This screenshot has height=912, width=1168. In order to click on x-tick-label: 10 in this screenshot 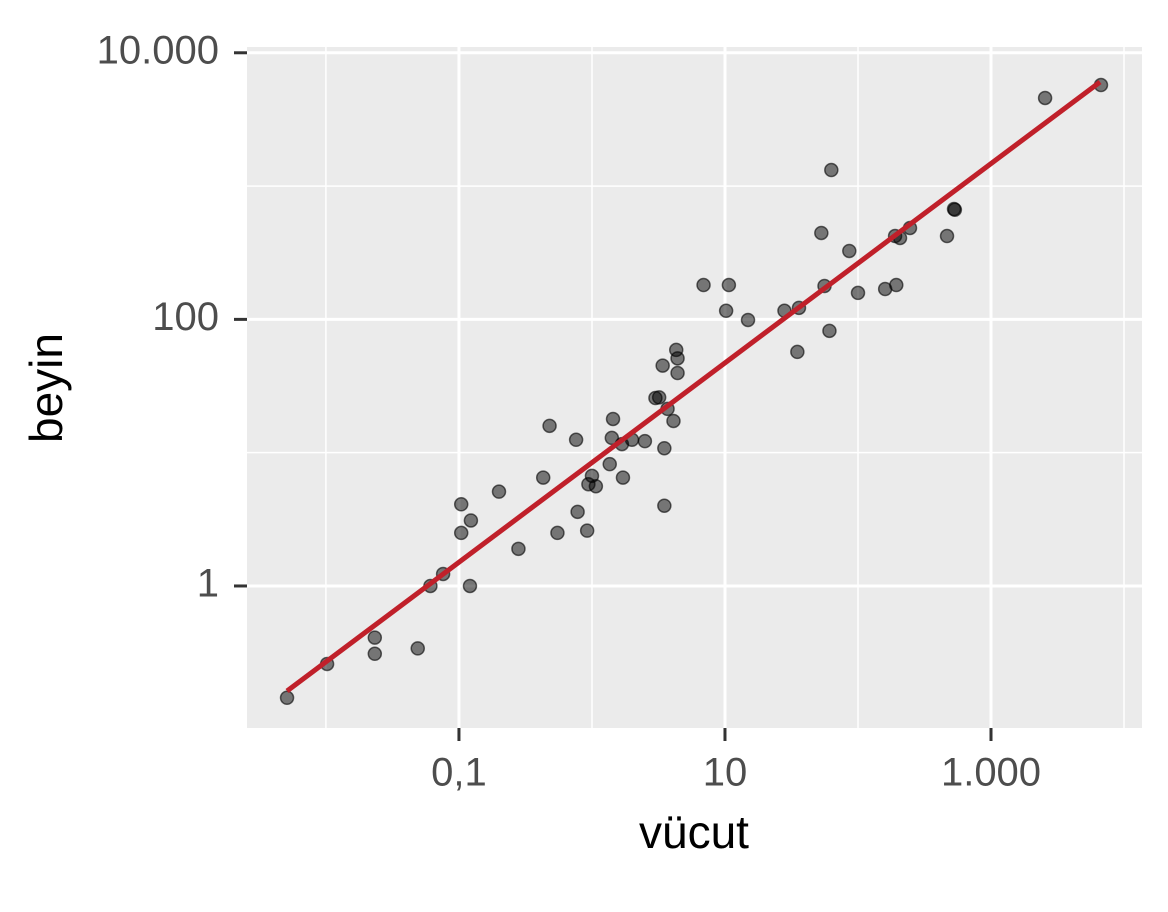, I will do `click(725, 773)`.